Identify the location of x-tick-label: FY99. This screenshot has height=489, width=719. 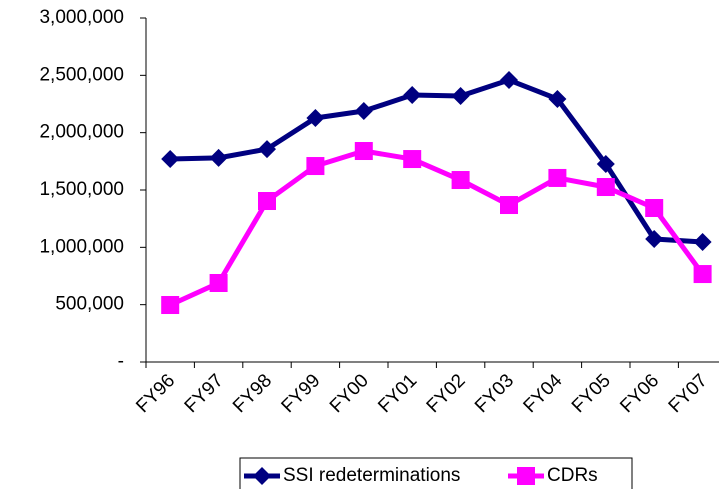
(301, 393).